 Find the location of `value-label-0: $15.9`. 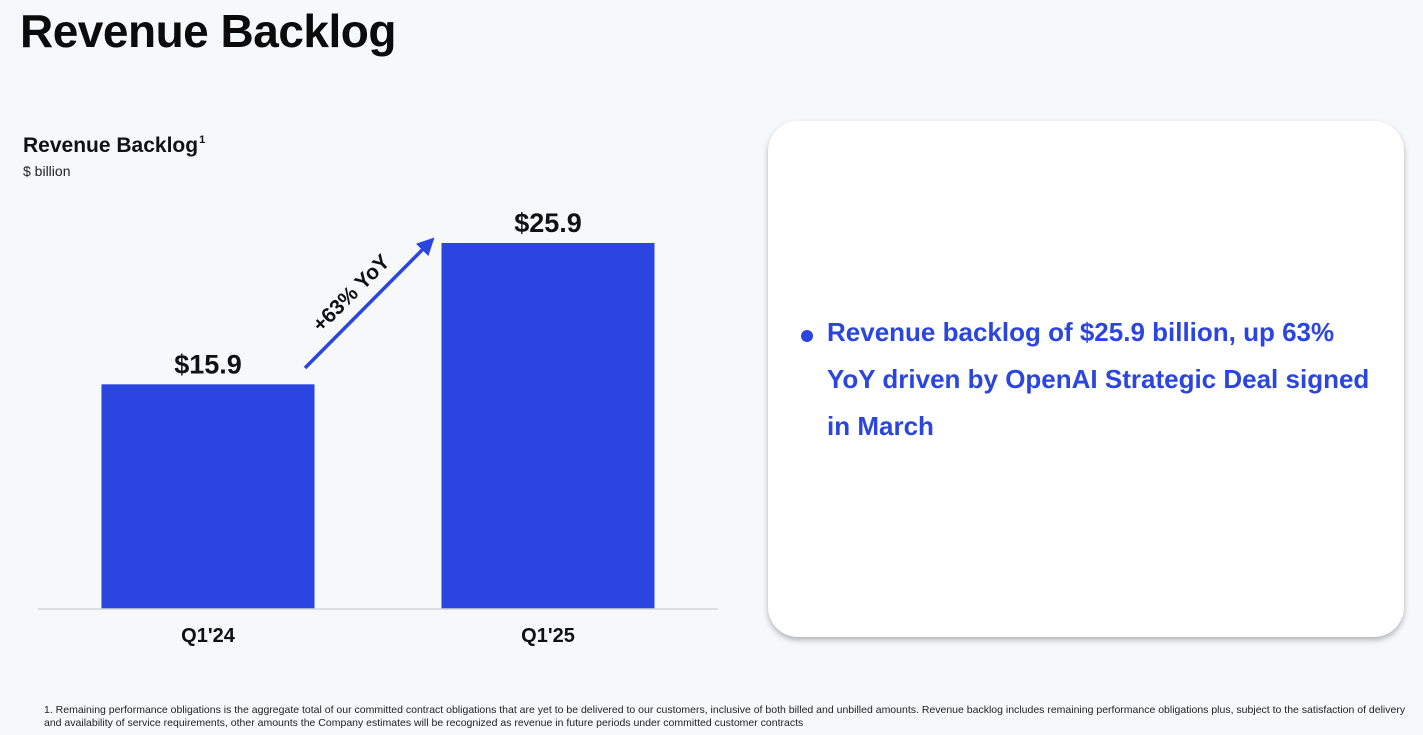

value-label-0: $15.9 is located at coordinates (208, 364).